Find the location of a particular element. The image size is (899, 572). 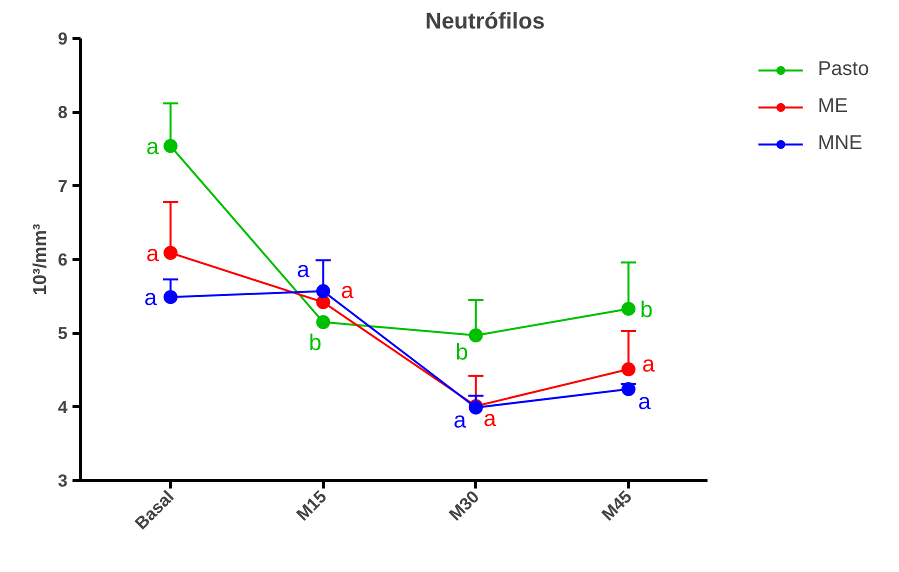

y-tick-label: 8 is located at coordinates (63, 112).